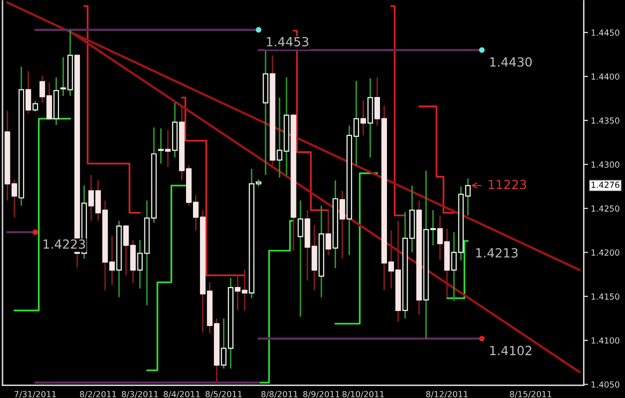 This screenshot has width=625, height=398. Describe the element at coordinates (606, 296) in the screenshot. I see `y-tick-label: 1.4150` at that location.